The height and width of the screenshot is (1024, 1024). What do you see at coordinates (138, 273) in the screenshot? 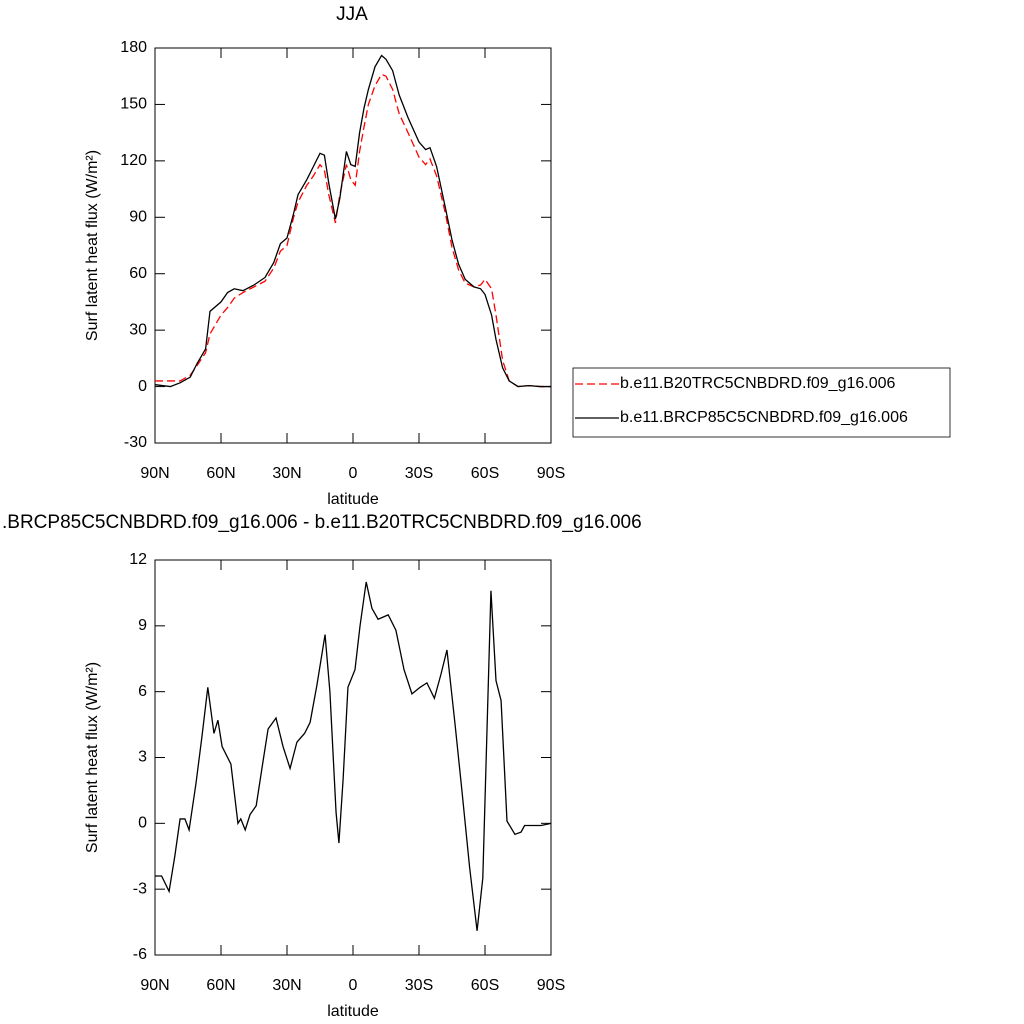
I see `y-tick-label: 60` at bounding box center [138, 273].